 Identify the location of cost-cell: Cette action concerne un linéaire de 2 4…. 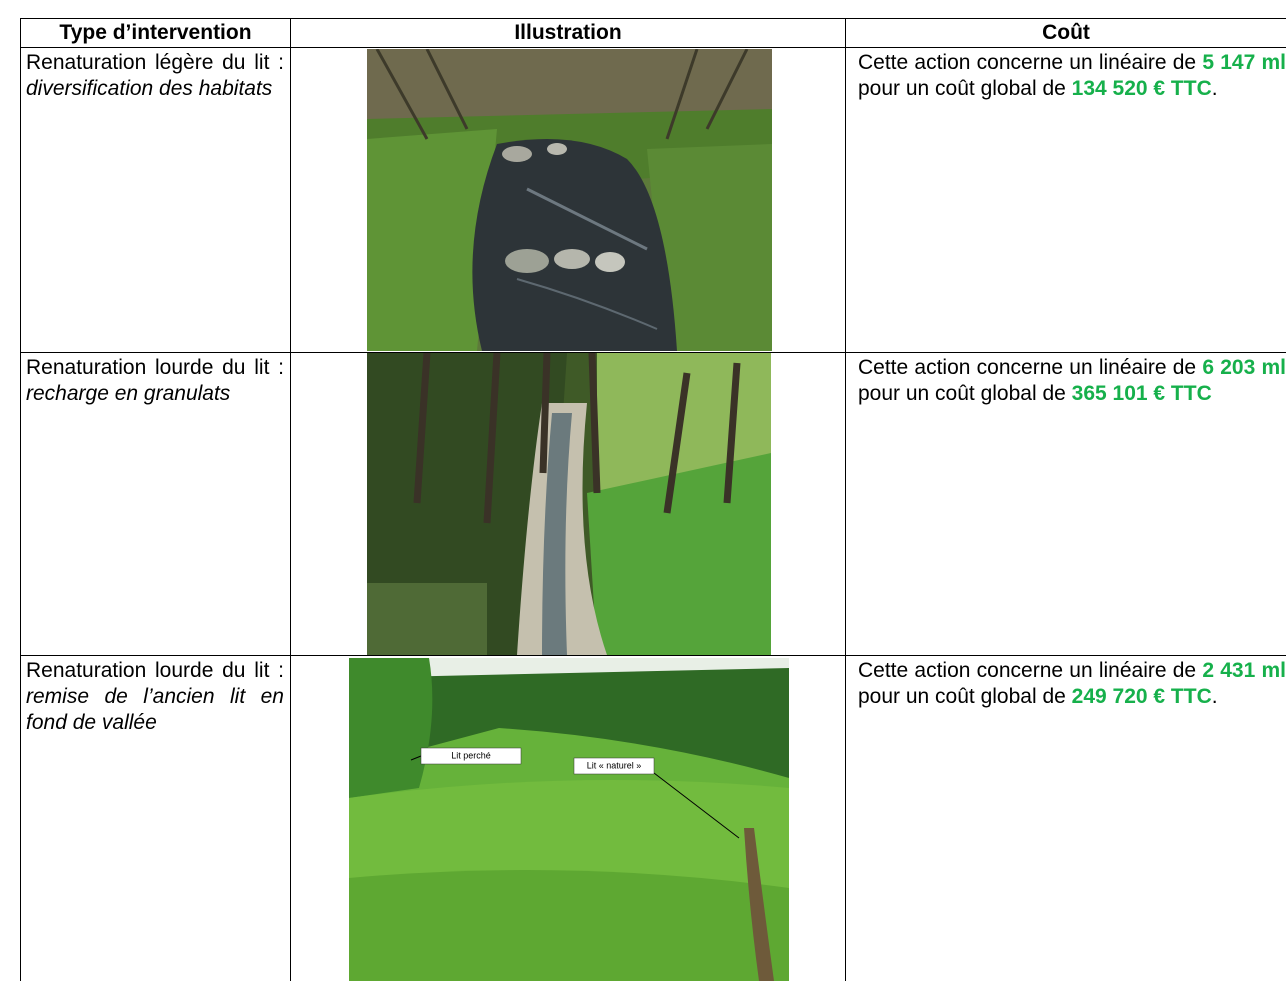
(1065, 818).